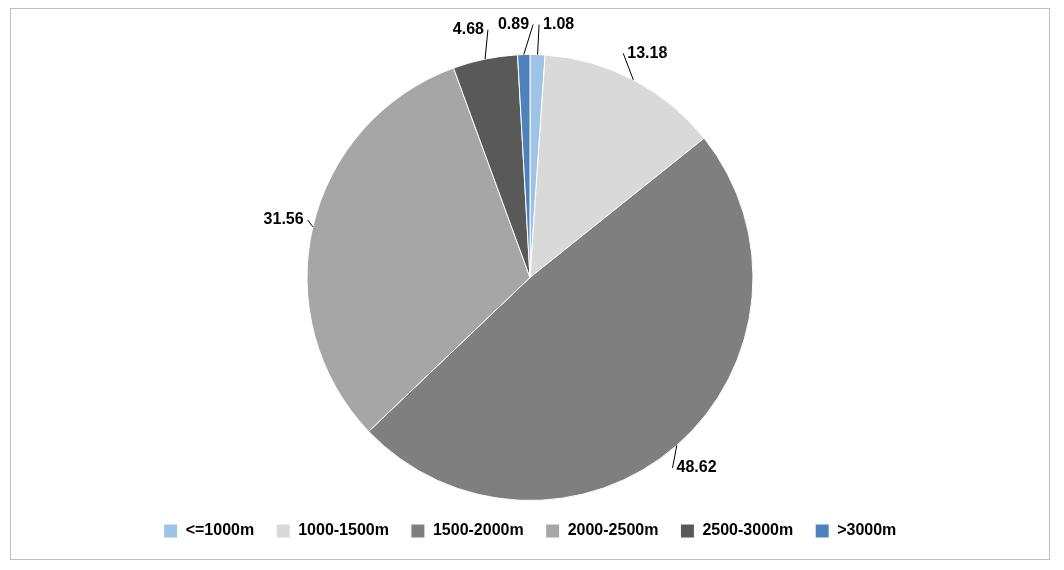 This screenshot has width=1064, height=570. What do you see at coordinates (513, 24) in the screenshot?
I see `data-label: 0.89` at bounding box center [513, 24].